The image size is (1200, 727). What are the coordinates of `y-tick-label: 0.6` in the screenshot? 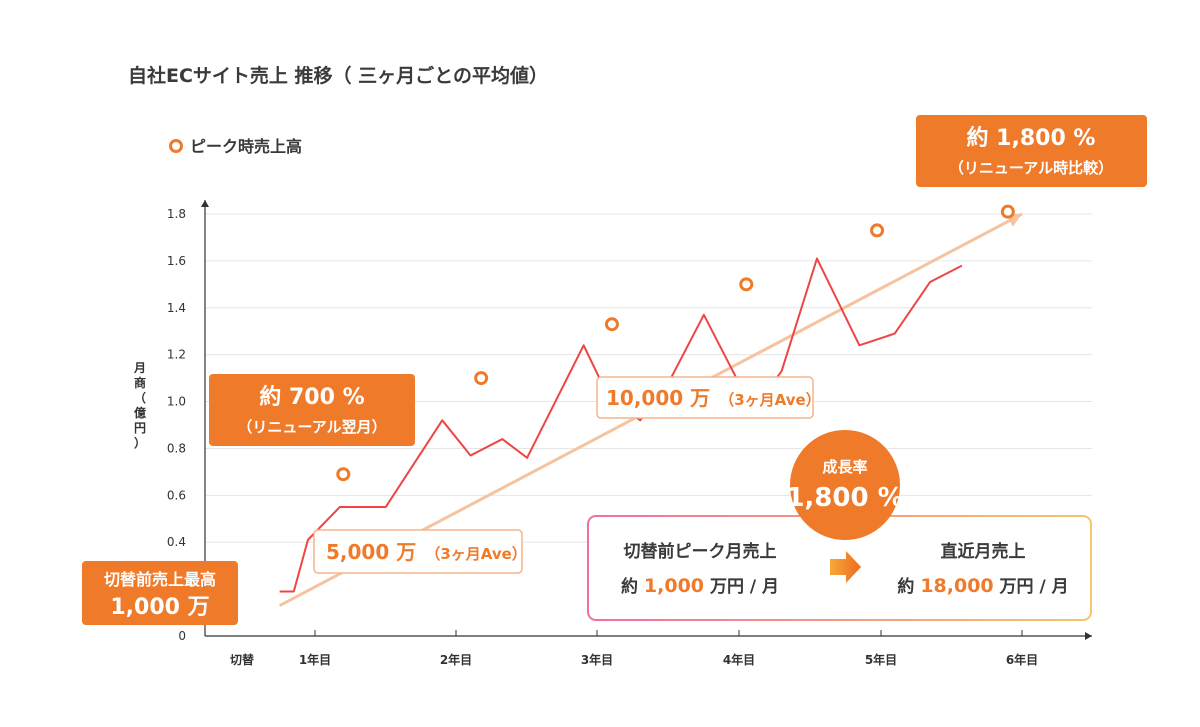 It's located at (176, 495).